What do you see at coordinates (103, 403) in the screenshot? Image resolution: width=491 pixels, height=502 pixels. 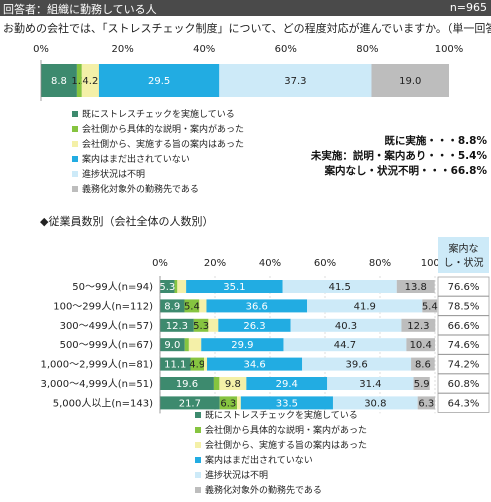 I see `category-label: 5,000人以上(n=143)` at bounding box center [103, 403].